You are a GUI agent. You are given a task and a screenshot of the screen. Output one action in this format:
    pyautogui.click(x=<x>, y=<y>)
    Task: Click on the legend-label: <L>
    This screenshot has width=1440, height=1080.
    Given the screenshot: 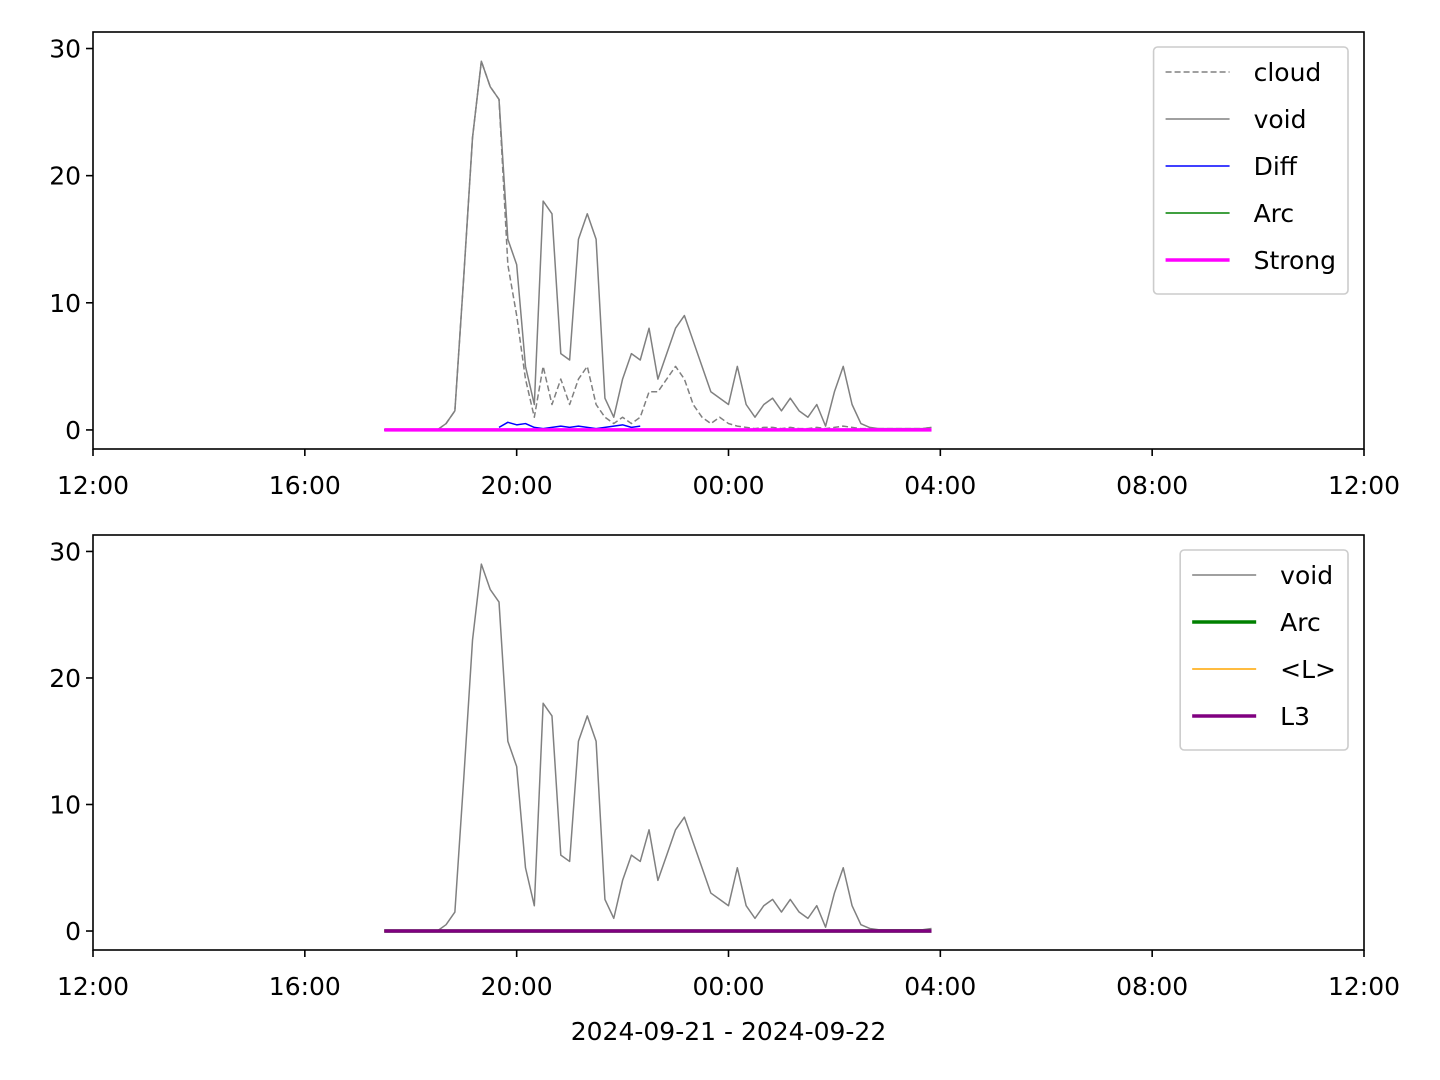 What is the action you would take?
    pyautogui.click(x=1308, y=669)
    